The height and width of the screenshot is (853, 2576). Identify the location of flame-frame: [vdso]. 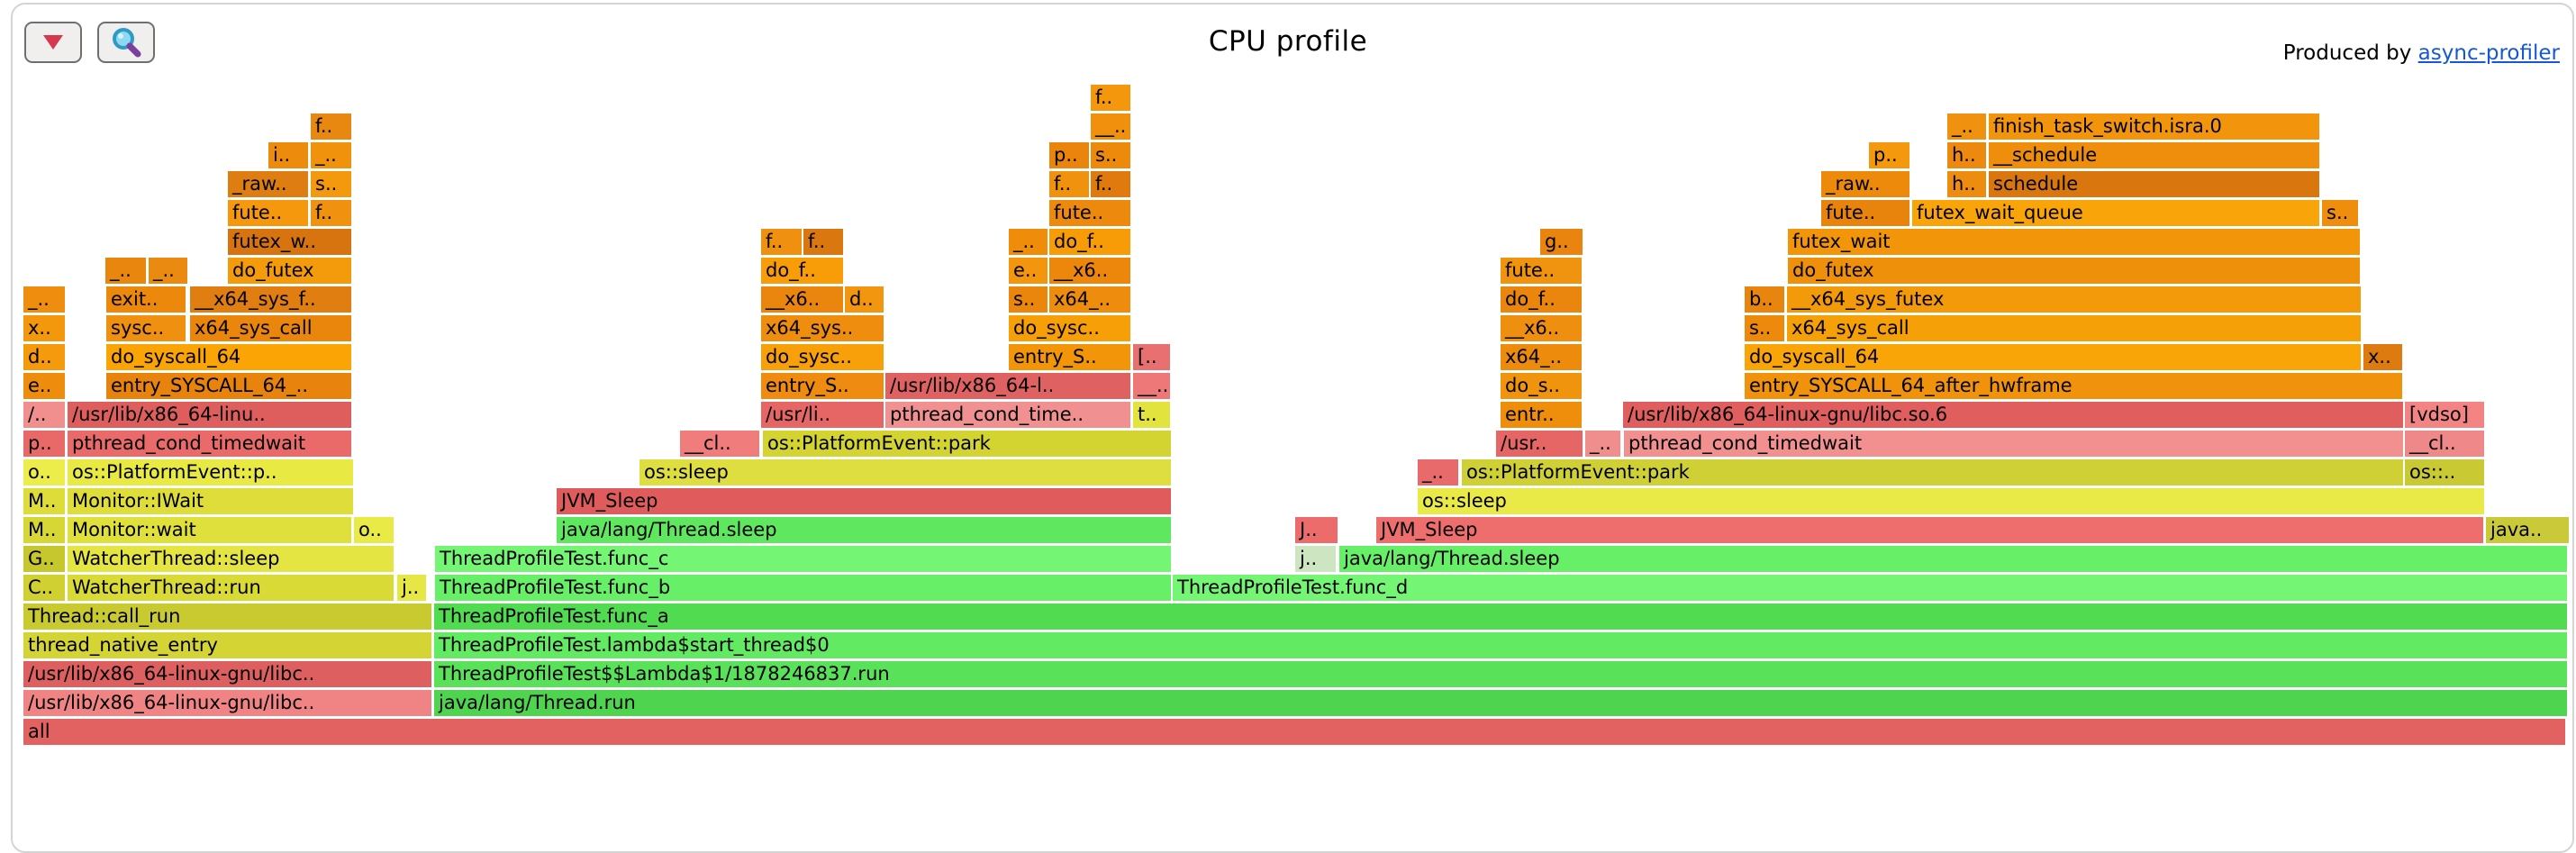
(2444, 415).